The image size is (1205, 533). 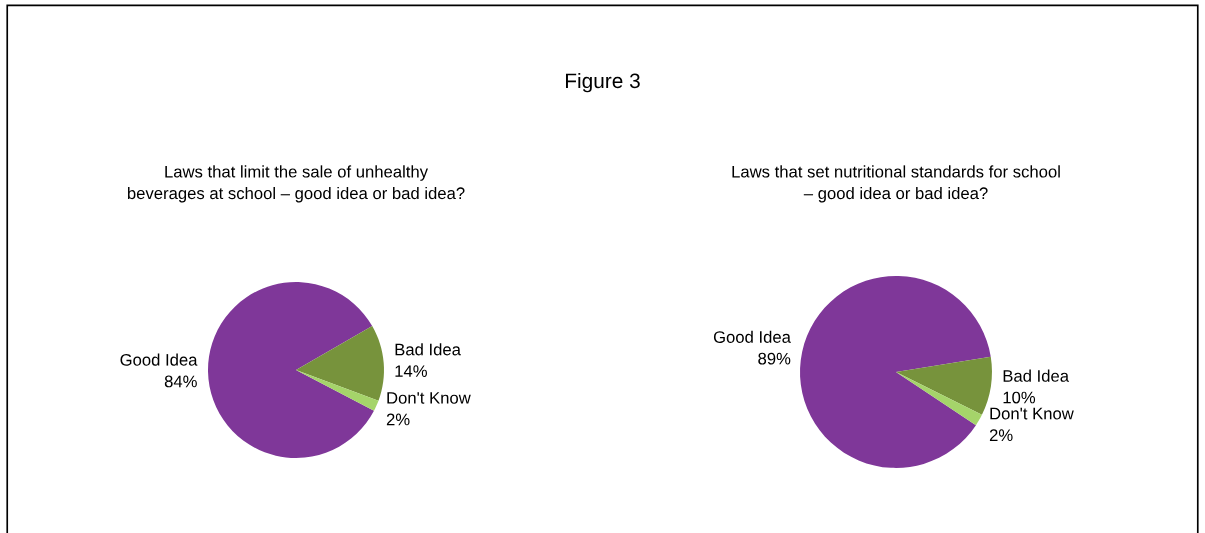 I want to click on chart-title: Laws that limit the sale of unhealthy beverages at school – good idea or bad idea?, so click(x=296, y=184).